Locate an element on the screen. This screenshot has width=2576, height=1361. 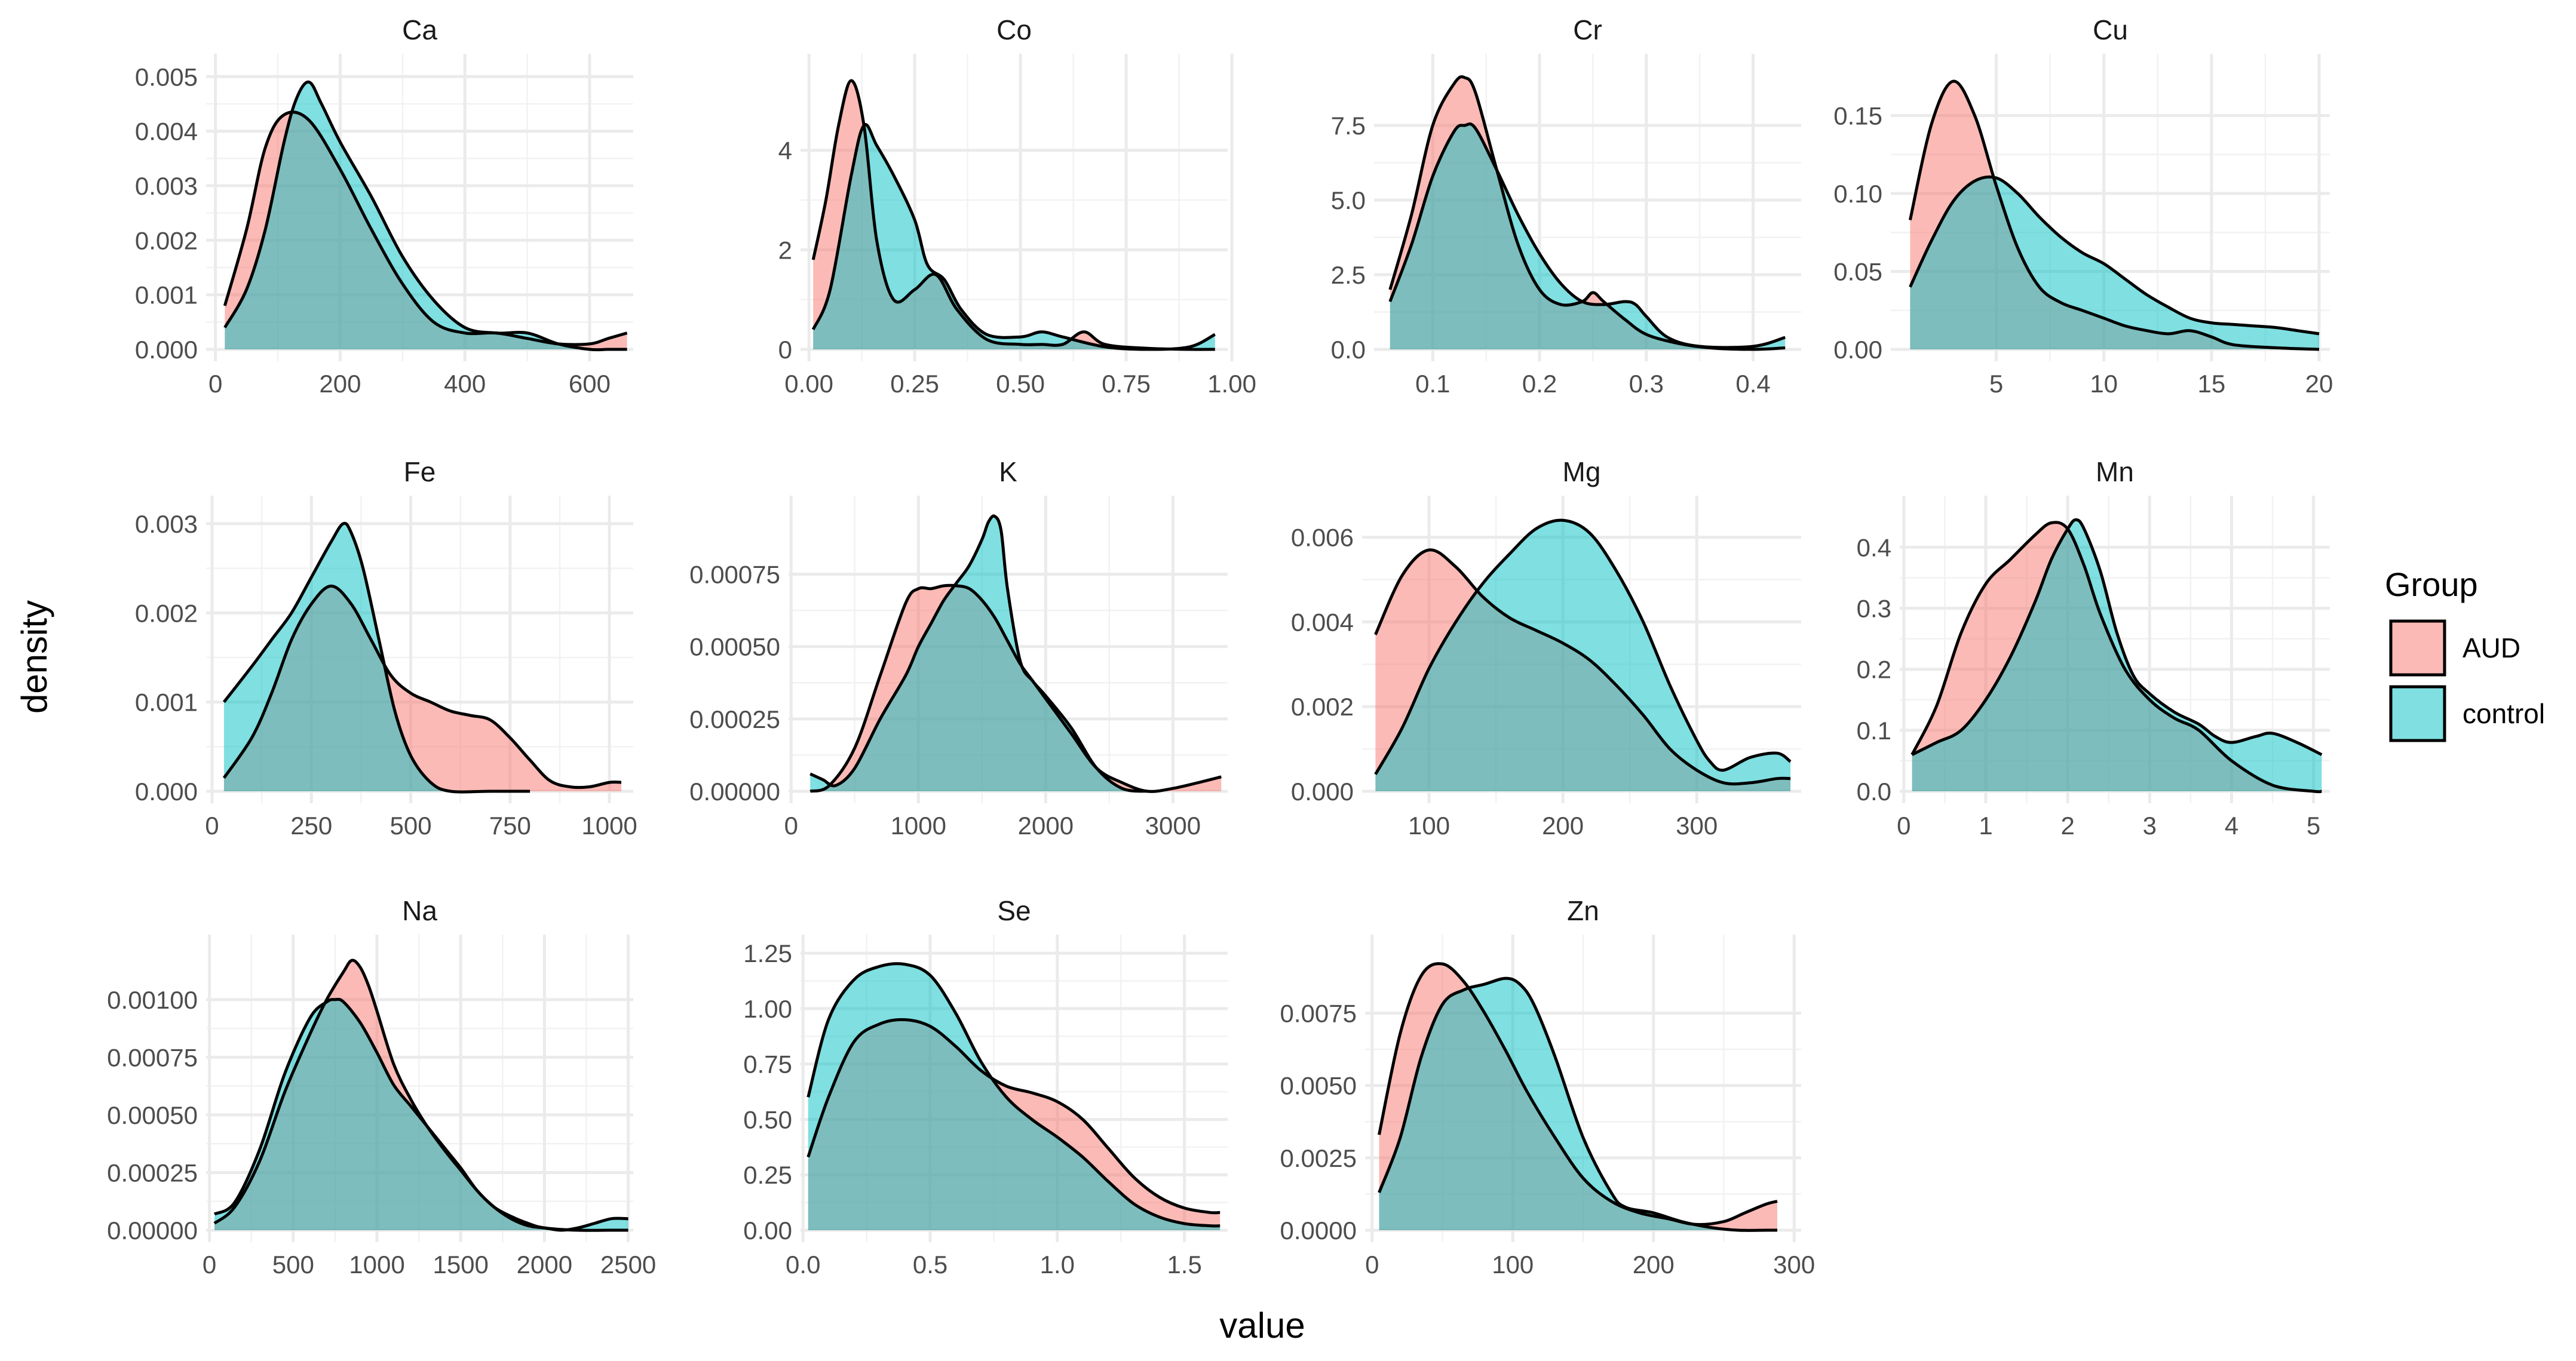
x-tick-label: 5 is located at coordinates (2313, 826).